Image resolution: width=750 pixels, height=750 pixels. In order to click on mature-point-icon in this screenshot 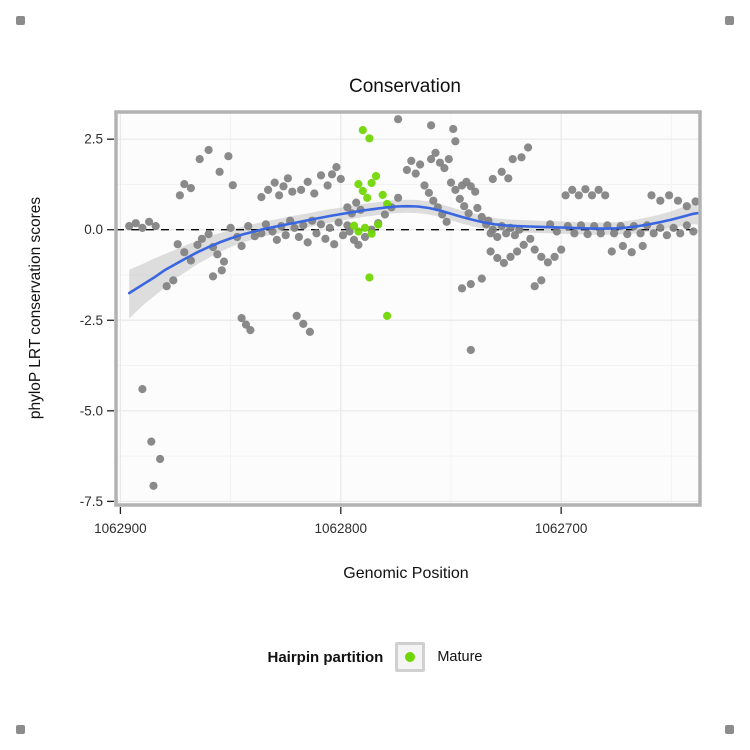, I will do `click(410, 657)`.